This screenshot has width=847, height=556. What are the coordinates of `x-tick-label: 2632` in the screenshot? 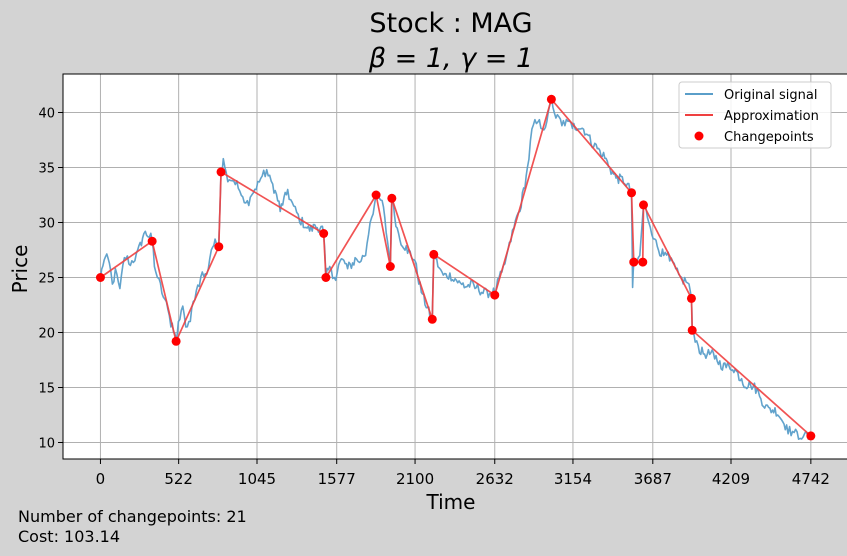 It's located at (495, 479).